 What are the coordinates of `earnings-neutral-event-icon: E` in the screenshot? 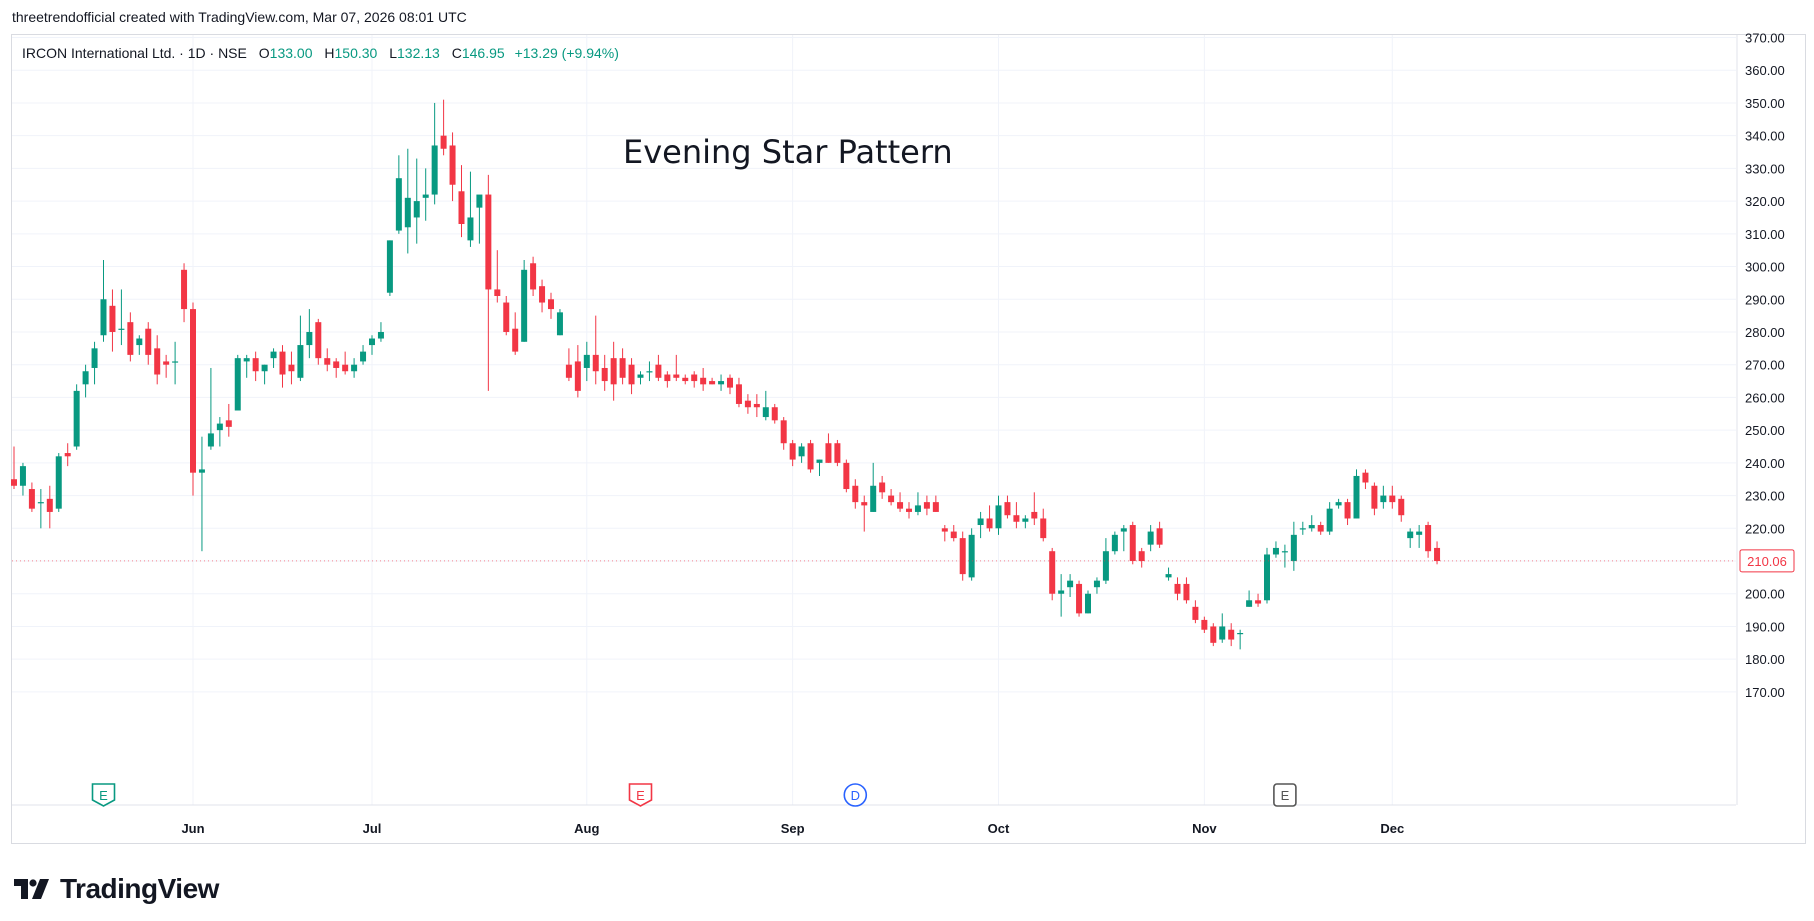 It's located at (1285, 795).